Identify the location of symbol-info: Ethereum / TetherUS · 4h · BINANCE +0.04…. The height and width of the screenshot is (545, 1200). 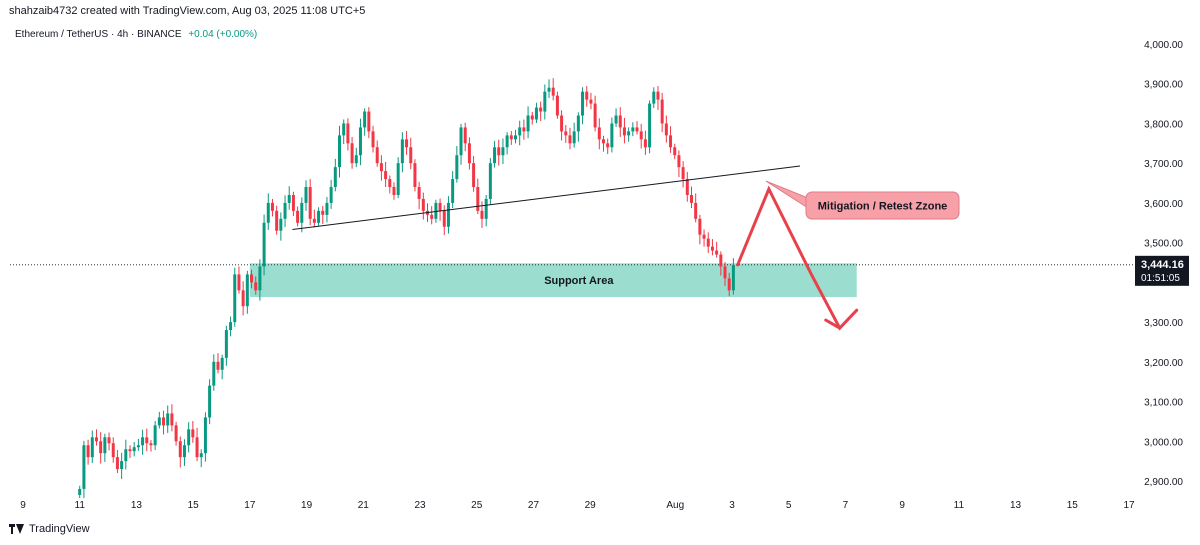
(136, 34).